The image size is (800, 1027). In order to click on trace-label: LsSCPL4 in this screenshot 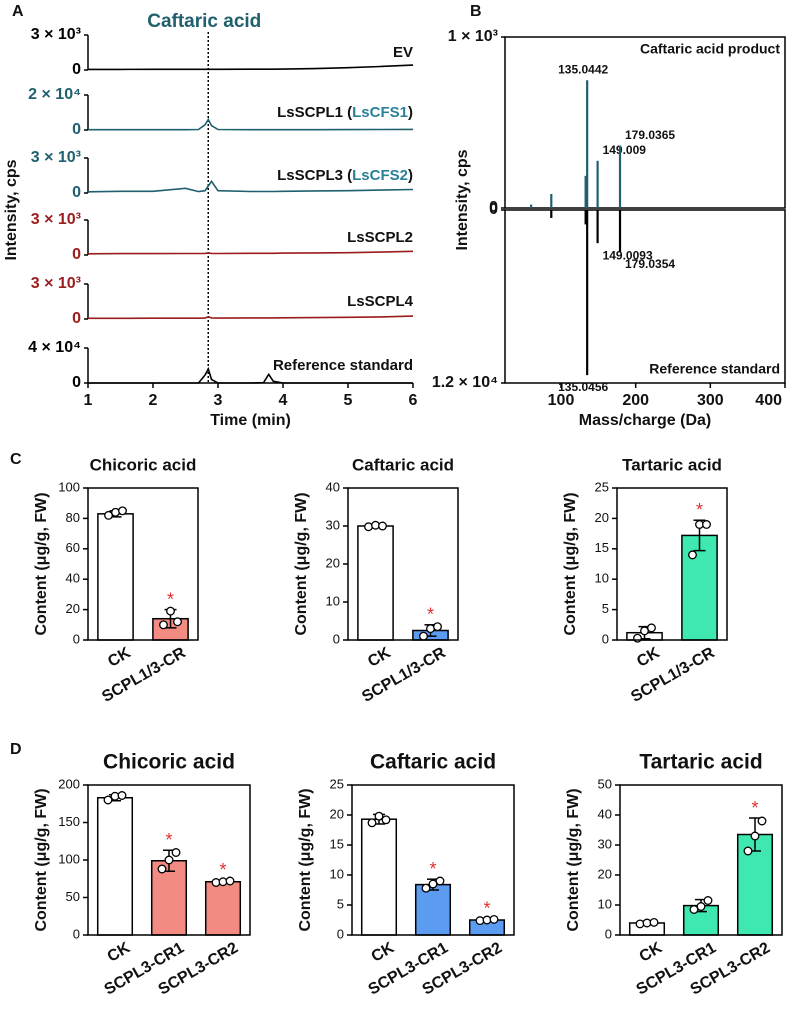, I will do `click(380, 301)`.